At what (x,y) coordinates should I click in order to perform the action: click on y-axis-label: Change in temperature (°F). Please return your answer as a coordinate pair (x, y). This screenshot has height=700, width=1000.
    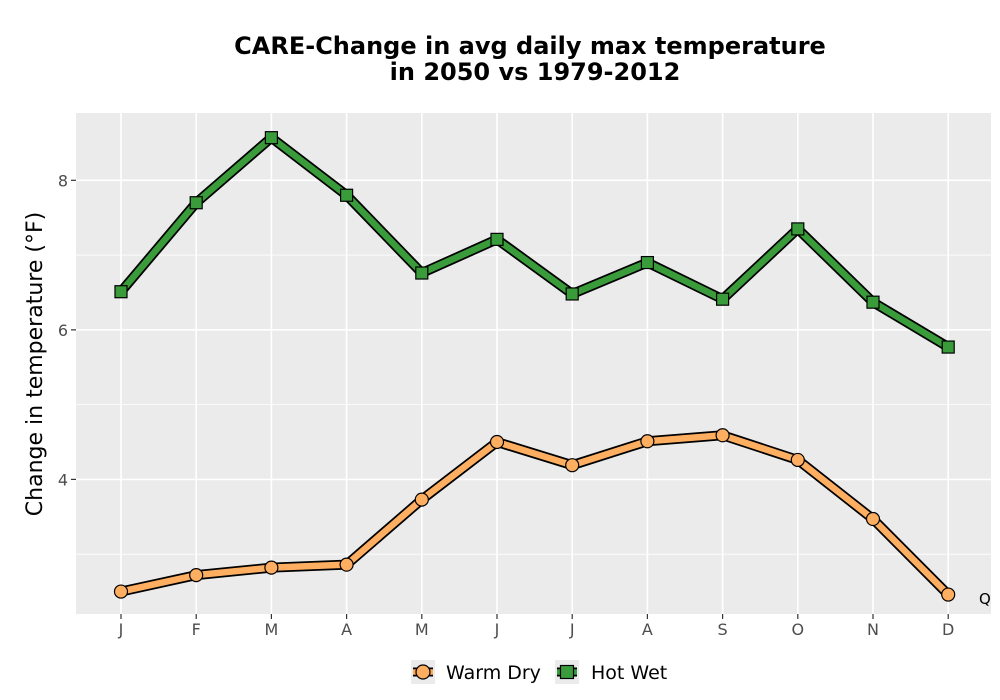
    Looking at the image, I should click on (35, 364).